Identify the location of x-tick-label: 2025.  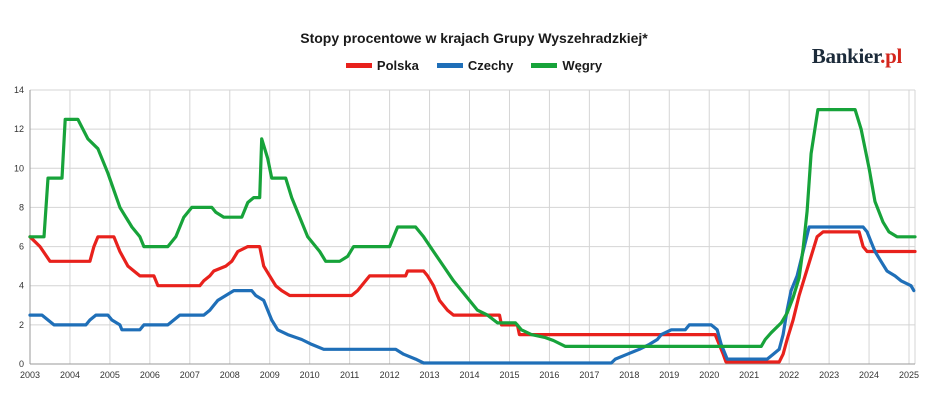
(909, 375).